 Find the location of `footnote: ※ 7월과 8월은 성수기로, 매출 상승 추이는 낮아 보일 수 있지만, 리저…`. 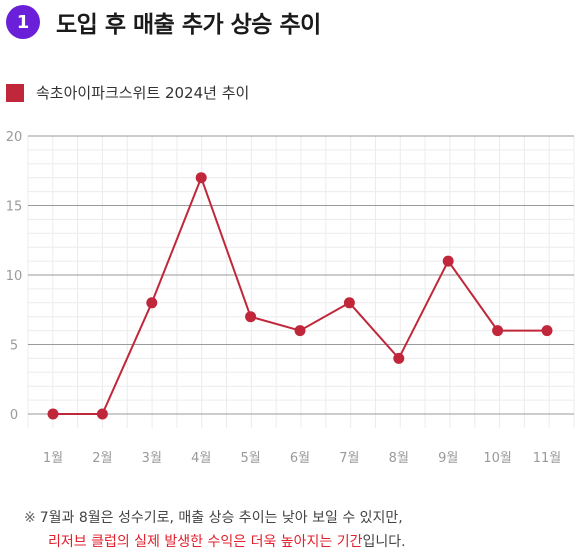

footnote: ※ 7월과 8월은 성수기로, 매출 상승 추이는 낮아 보일 수 있지만, 리저… is located at coordinates (215, 530).